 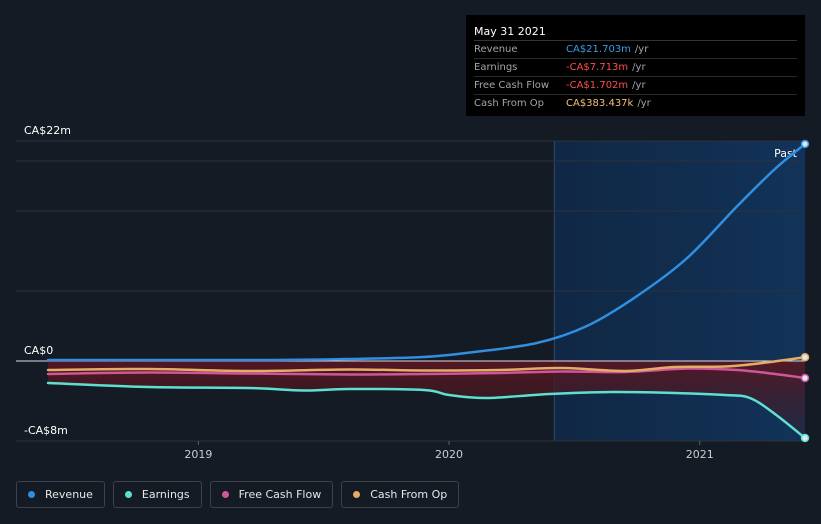 I want to click on tooltip-label: Free Cash Flow, so click(x=512, y=85).